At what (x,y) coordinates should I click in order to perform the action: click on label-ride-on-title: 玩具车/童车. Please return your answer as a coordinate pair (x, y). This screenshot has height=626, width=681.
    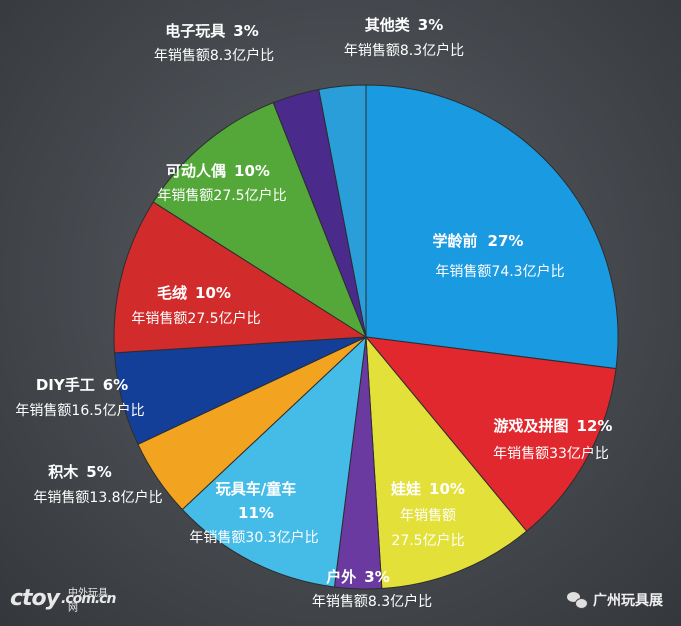
    Looking at the image, I should click on (256, 489).